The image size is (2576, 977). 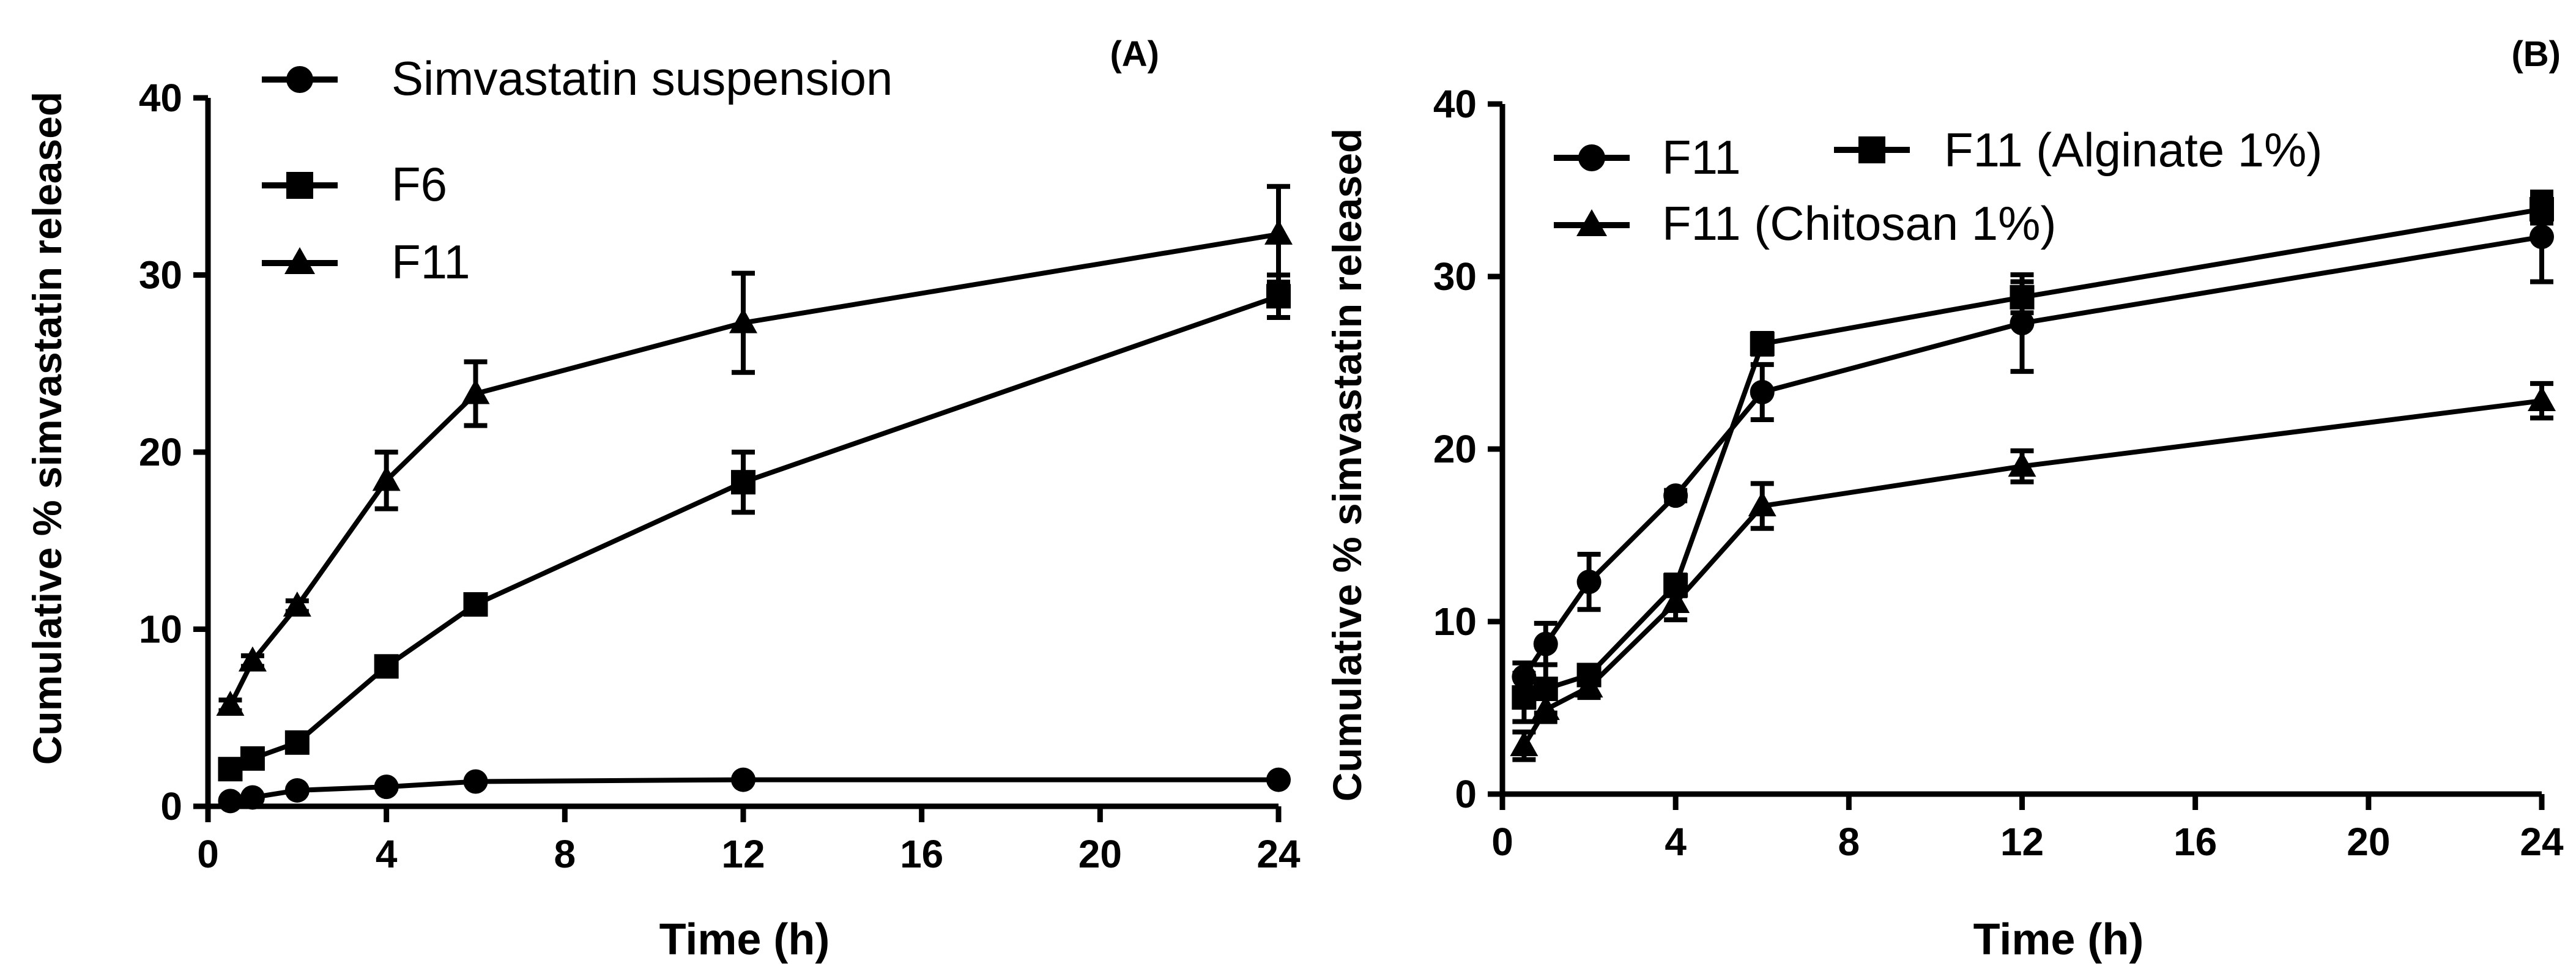 What do you see at coordinates (1455, 622) in the screenshot?
I see `panel-b-y-tick-label: 10` at bounding box center [1455, 622].